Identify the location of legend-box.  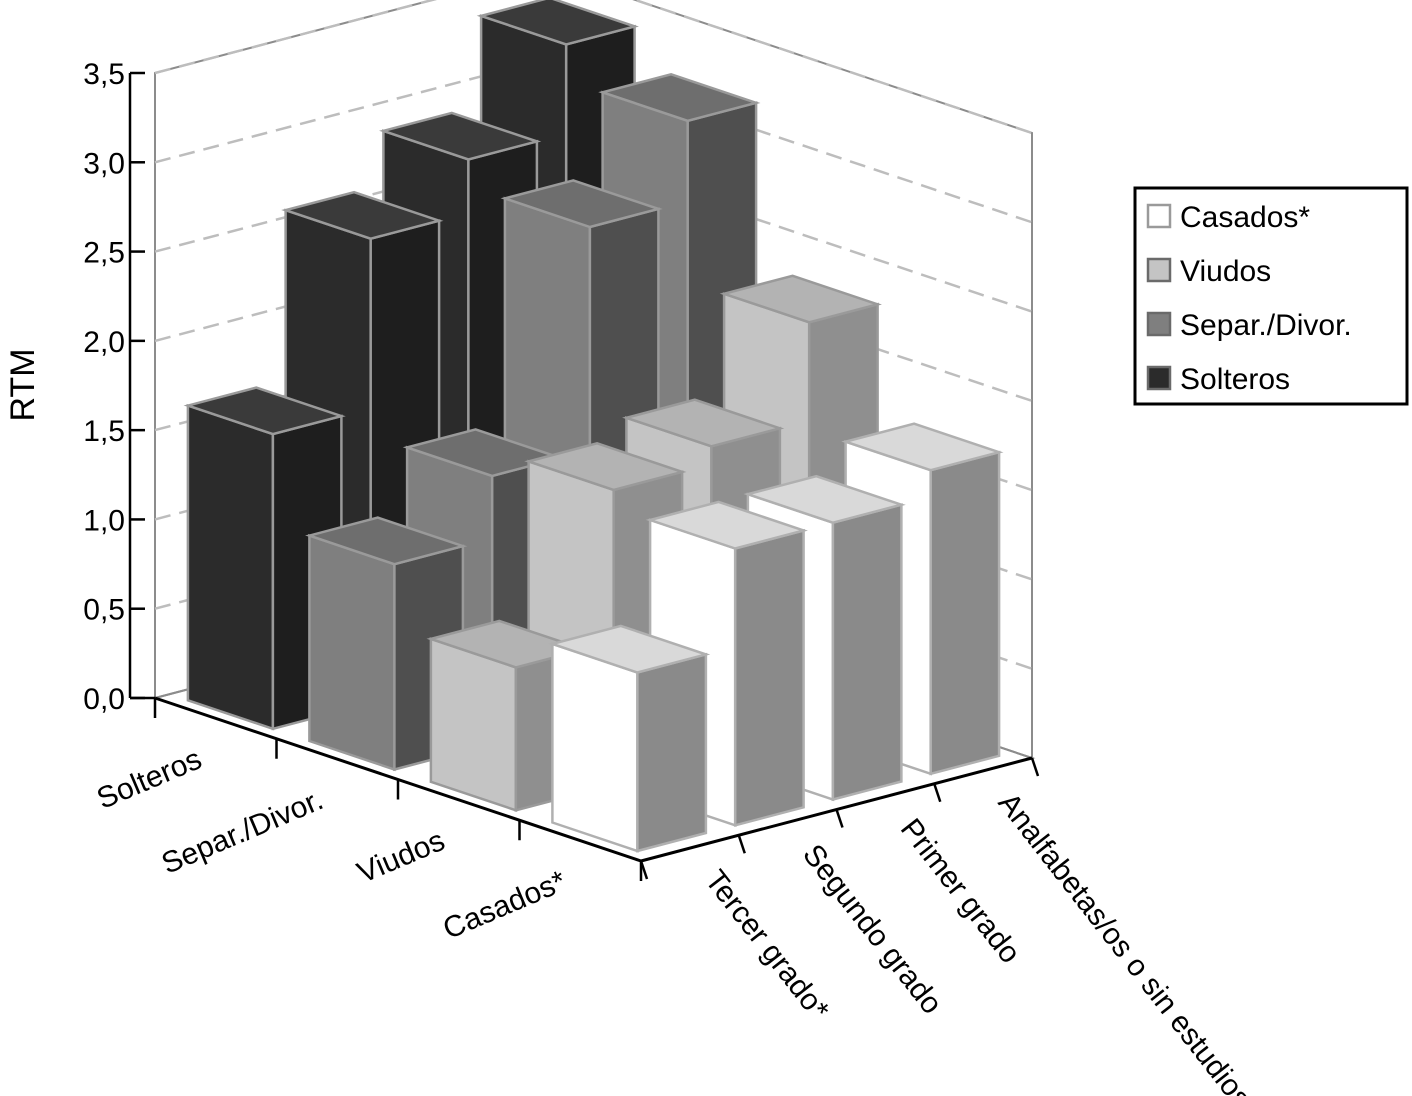
(1271, 296).